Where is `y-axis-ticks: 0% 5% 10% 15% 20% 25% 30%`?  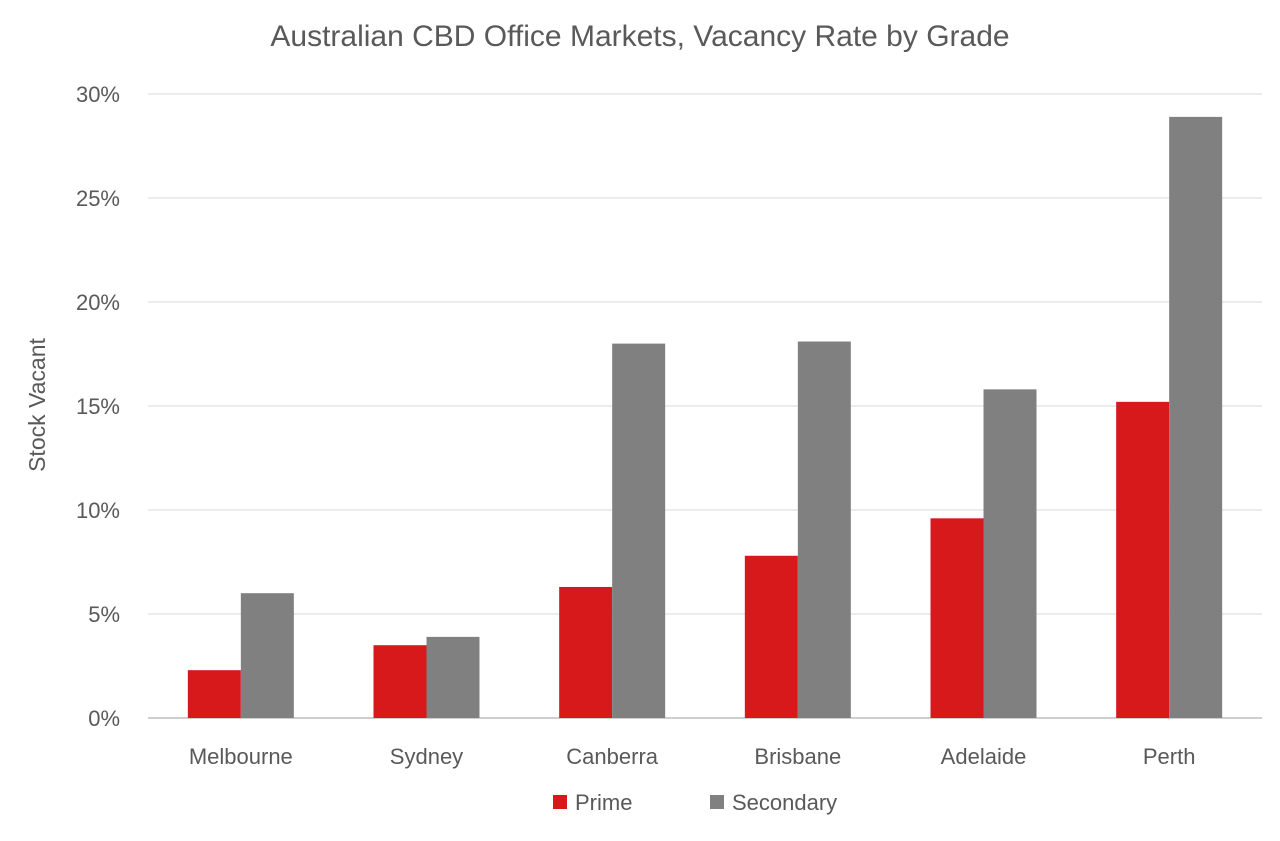
y-axis-ticks: 0% 5% 10% 15% 20% 25% 30% is located at coordinates (98, 406).